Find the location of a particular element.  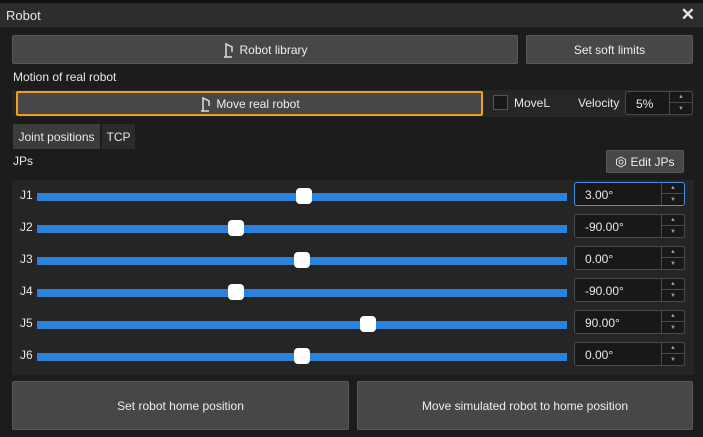

close-icon: ✕ is located at coordinates (687, 14).